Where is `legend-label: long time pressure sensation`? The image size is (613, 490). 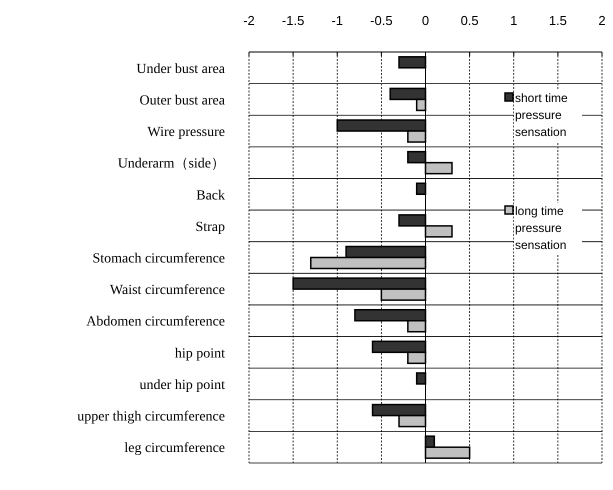
legend-label: long time pressure sensation is located at coordinates (540, 228).